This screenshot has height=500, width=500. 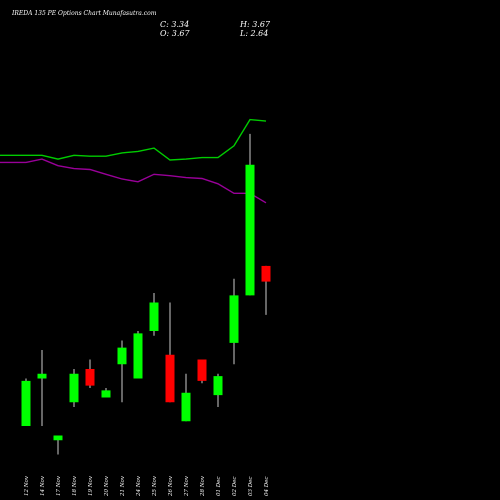 What do you see at coordinates (123, 486) in the screenshot?
I see `x-tick-label: 21 Nov` at bounding box center [123, 486].